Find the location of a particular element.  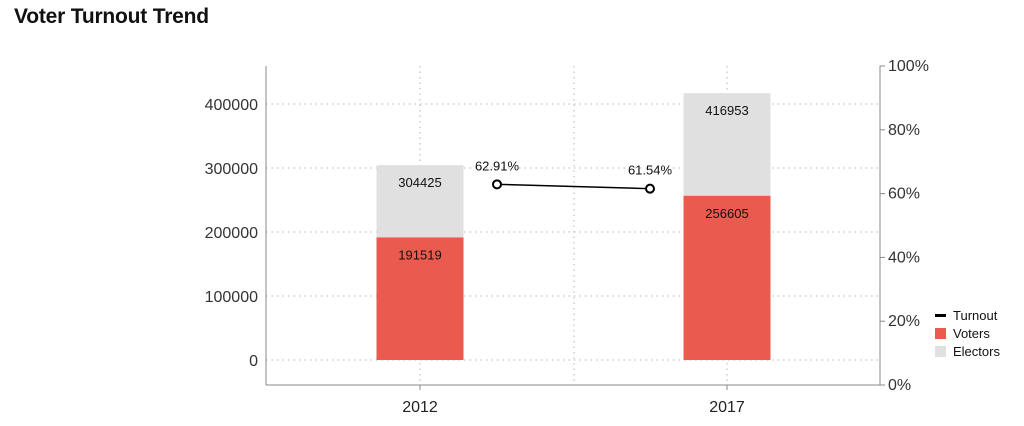

voters-value-label: 256605 is located at coordinates (726, 213).